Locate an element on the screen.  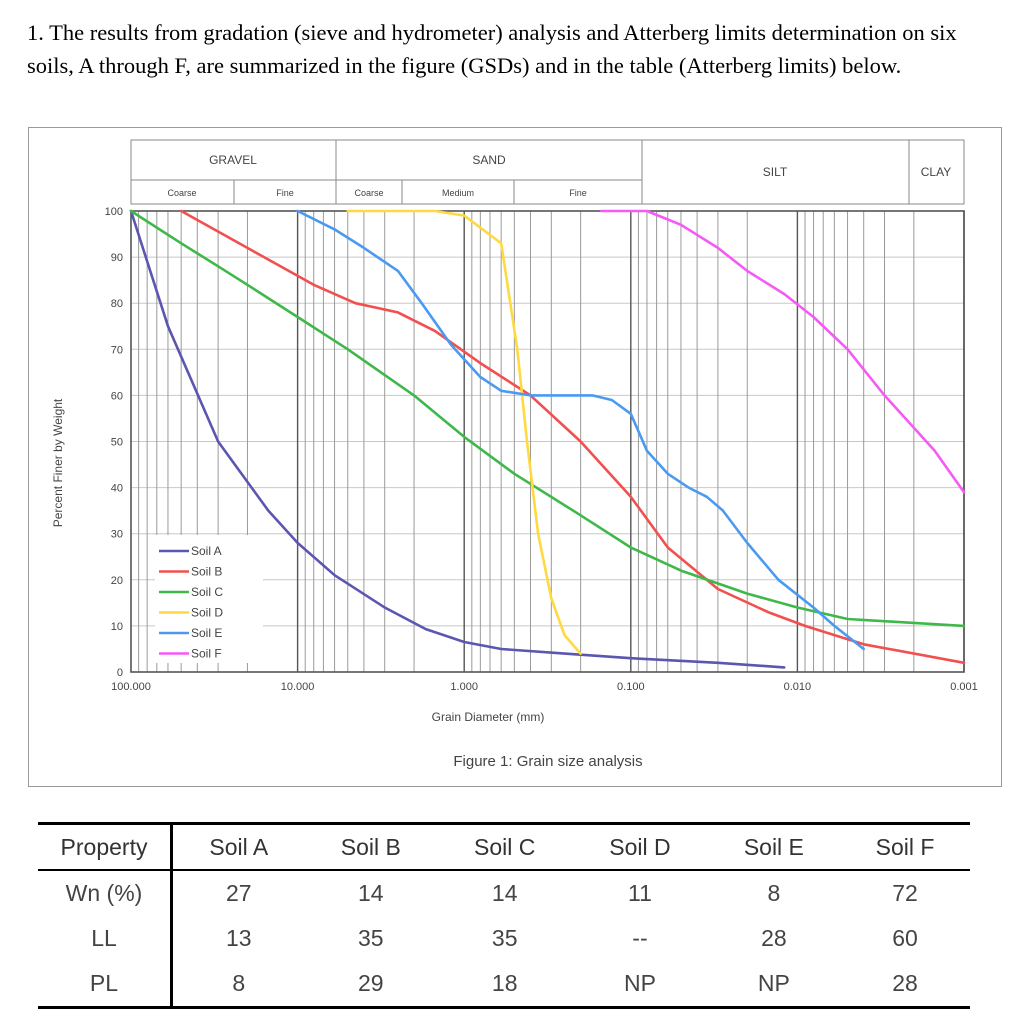
x-axis-label: Grain Diameter (mm) is located at coordinates (488, 717).